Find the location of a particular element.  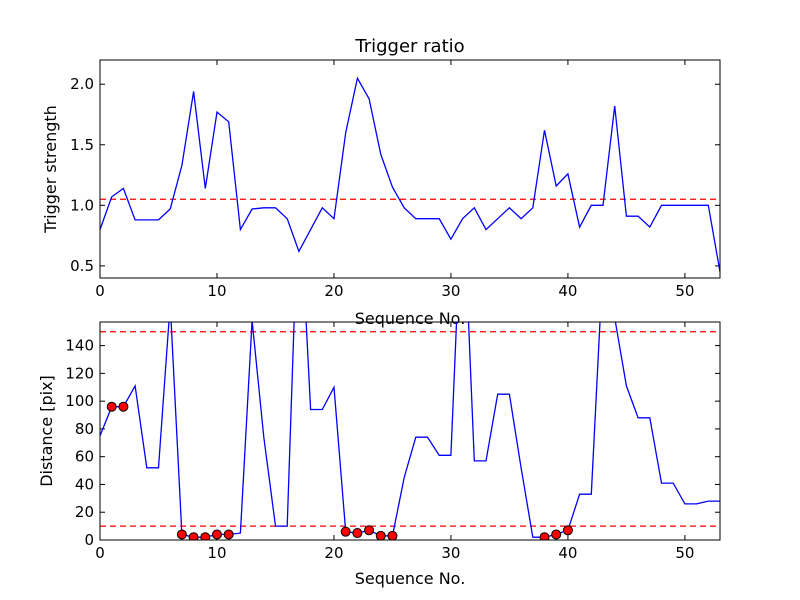

bottom-y-tick-label: 20 is located at coordinates (84, 512).